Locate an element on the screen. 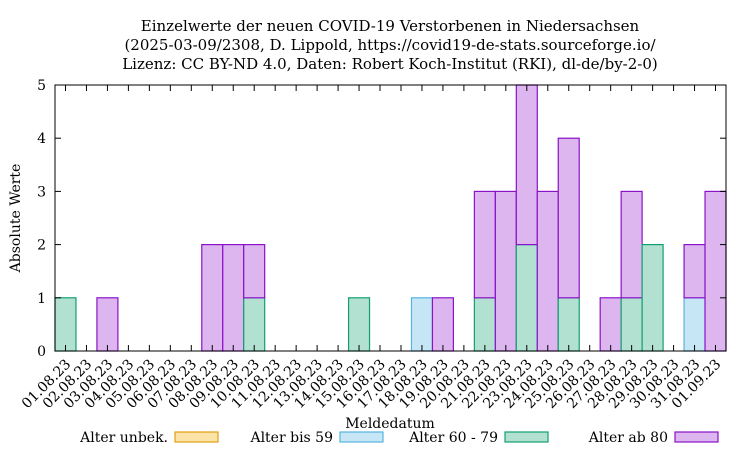 The width and height of the screenshot is (750, 450). legend-label: Alter bis 59 is located at coordinates (291, 438).